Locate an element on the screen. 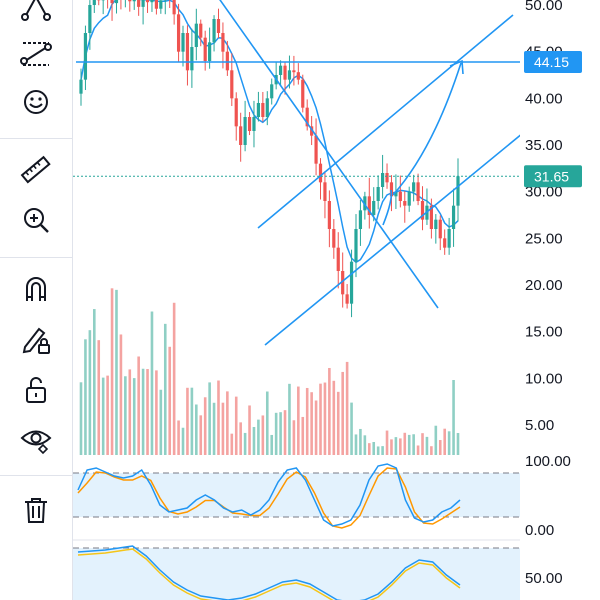  zoom-in-icon is located at coordinates (36, 222).